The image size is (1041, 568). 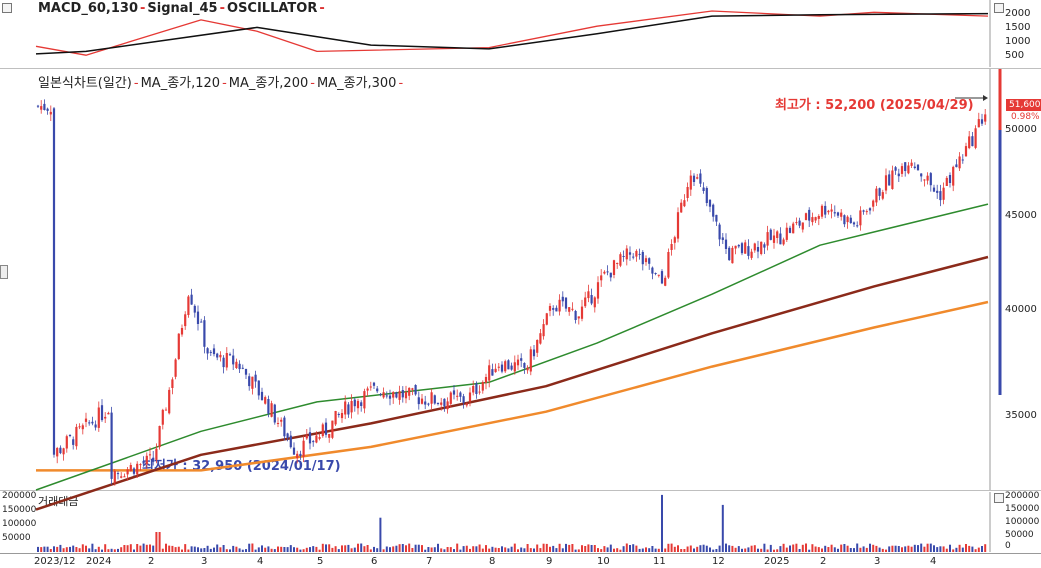 I want to click on y-axis-marker, so click(x=4, y=272).